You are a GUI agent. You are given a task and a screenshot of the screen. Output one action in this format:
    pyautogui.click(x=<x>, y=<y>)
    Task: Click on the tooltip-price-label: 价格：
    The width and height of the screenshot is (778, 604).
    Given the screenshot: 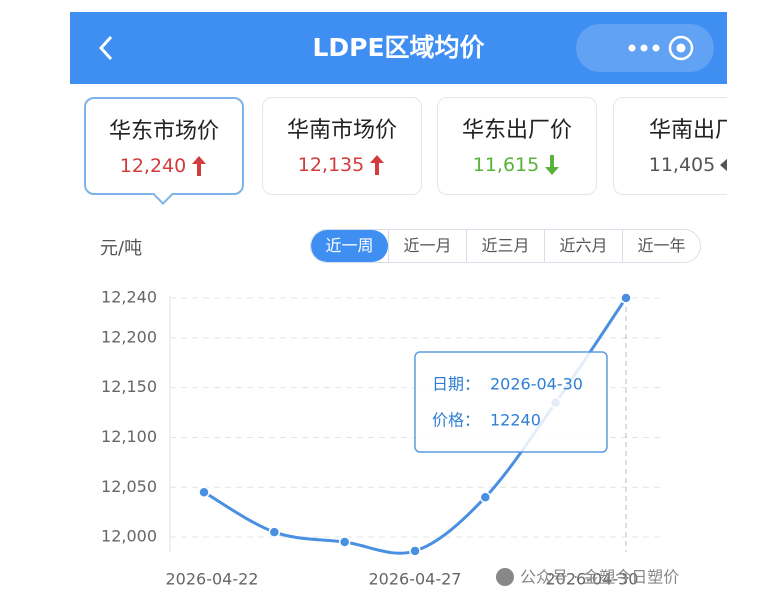 What is the action you would take?
    pyautogui.click(x=456, y=420)
    